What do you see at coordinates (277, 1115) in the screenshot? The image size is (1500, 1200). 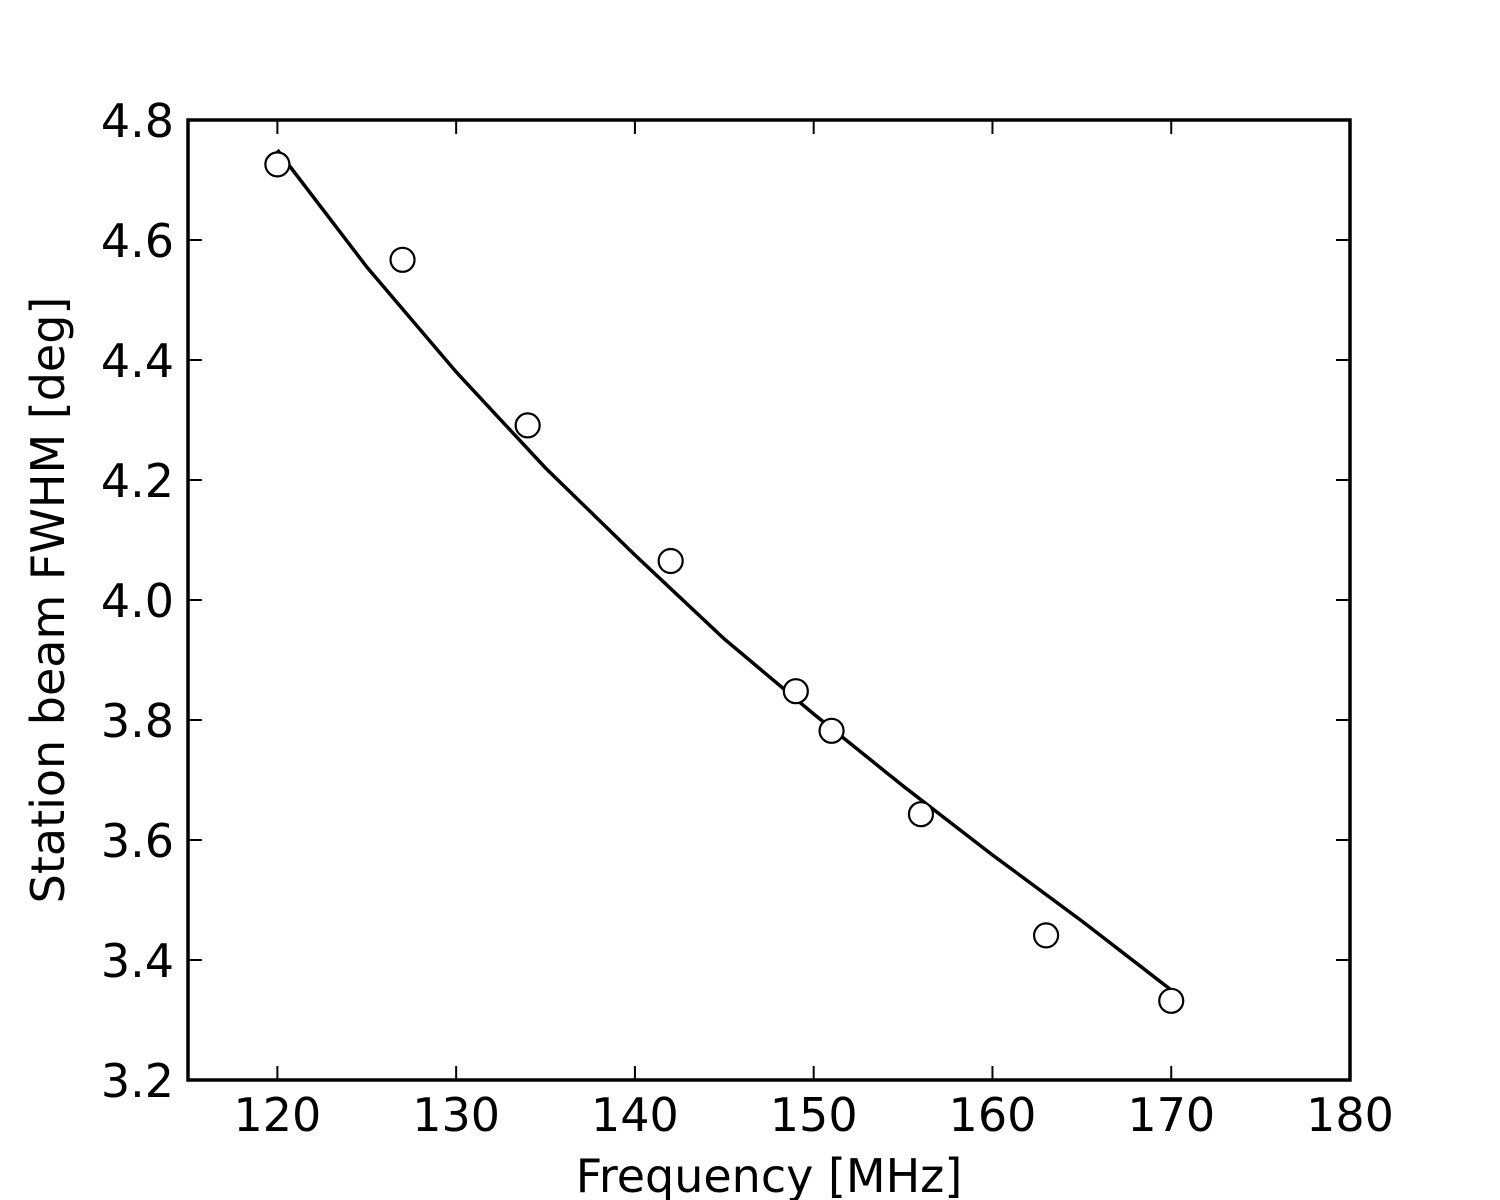 I see `x-tick-label: 120` at bounding box center [277, 1115].